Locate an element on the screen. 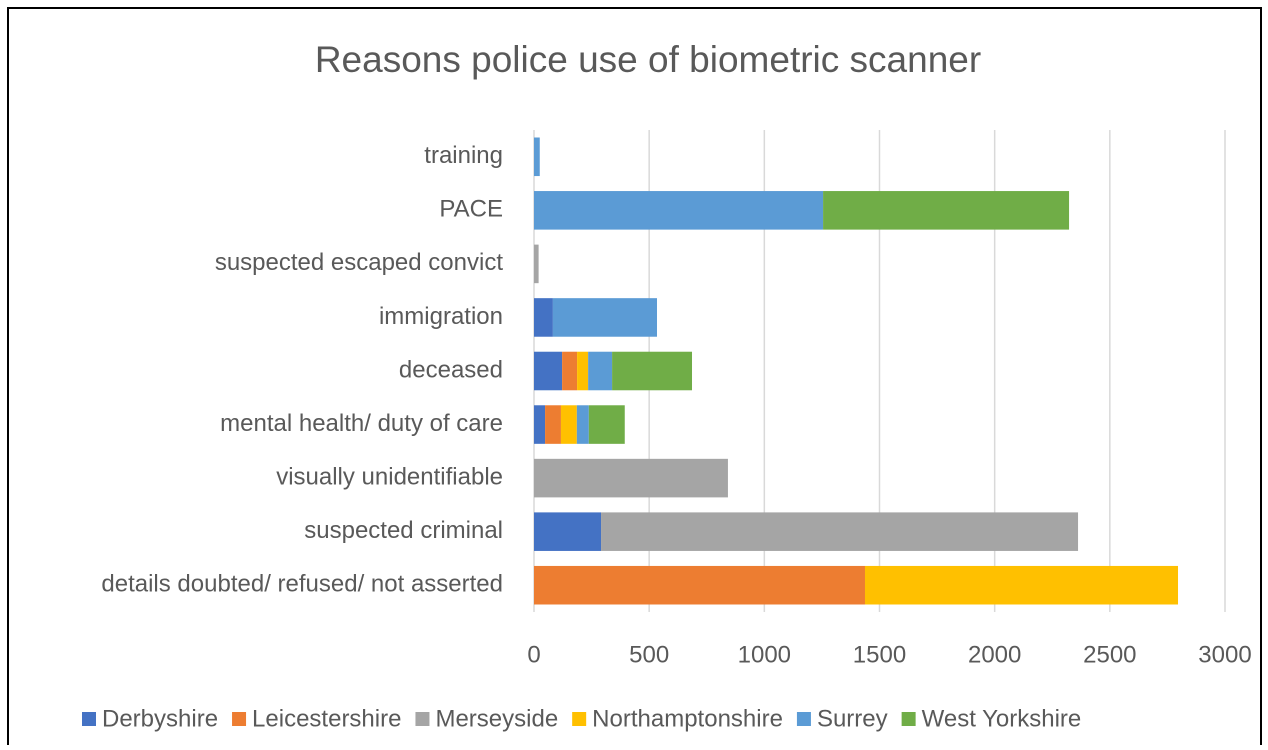  y-tick-label: training is located at coordinates (463, 155).